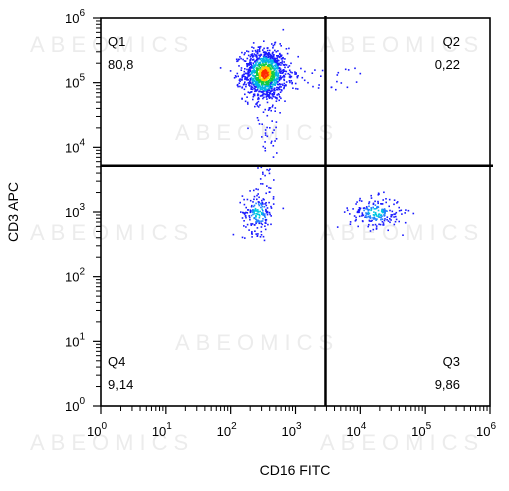 The width and height of the screenshot is (509, 491). What do you see at coordinates (291, 430) in the screenshot?
I see `x-tick-label: 103` at bounding box center [291, 430].